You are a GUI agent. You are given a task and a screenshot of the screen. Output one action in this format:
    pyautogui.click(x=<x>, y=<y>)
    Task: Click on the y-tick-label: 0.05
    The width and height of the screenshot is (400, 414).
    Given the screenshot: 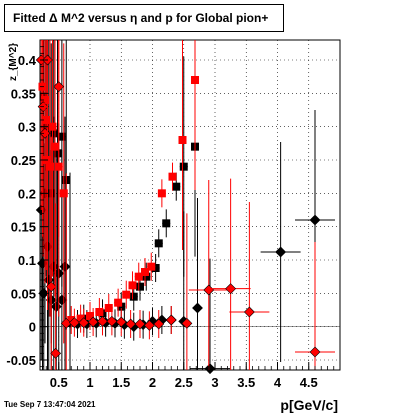 What is the action you would take?
    pyautogui.click(x=23, y=293)
    